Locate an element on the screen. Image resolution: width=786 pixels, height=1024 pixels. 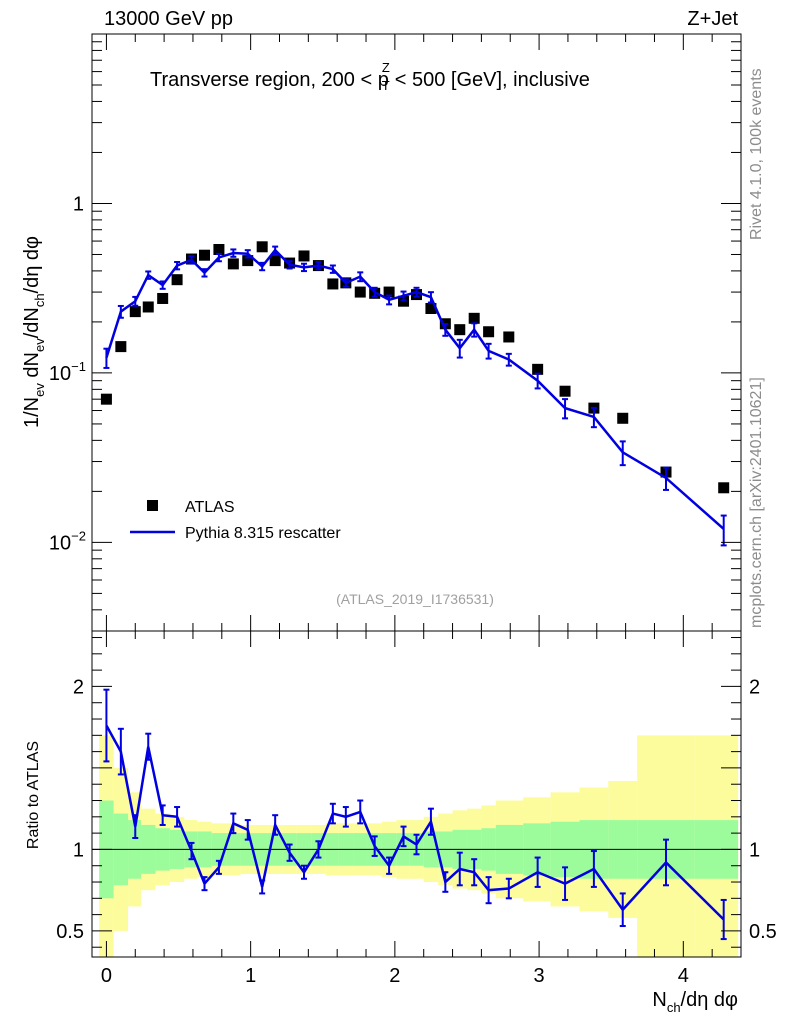
main-annotation: (ATLAS_2019_I1736531) is located at coordinates (415, 599).